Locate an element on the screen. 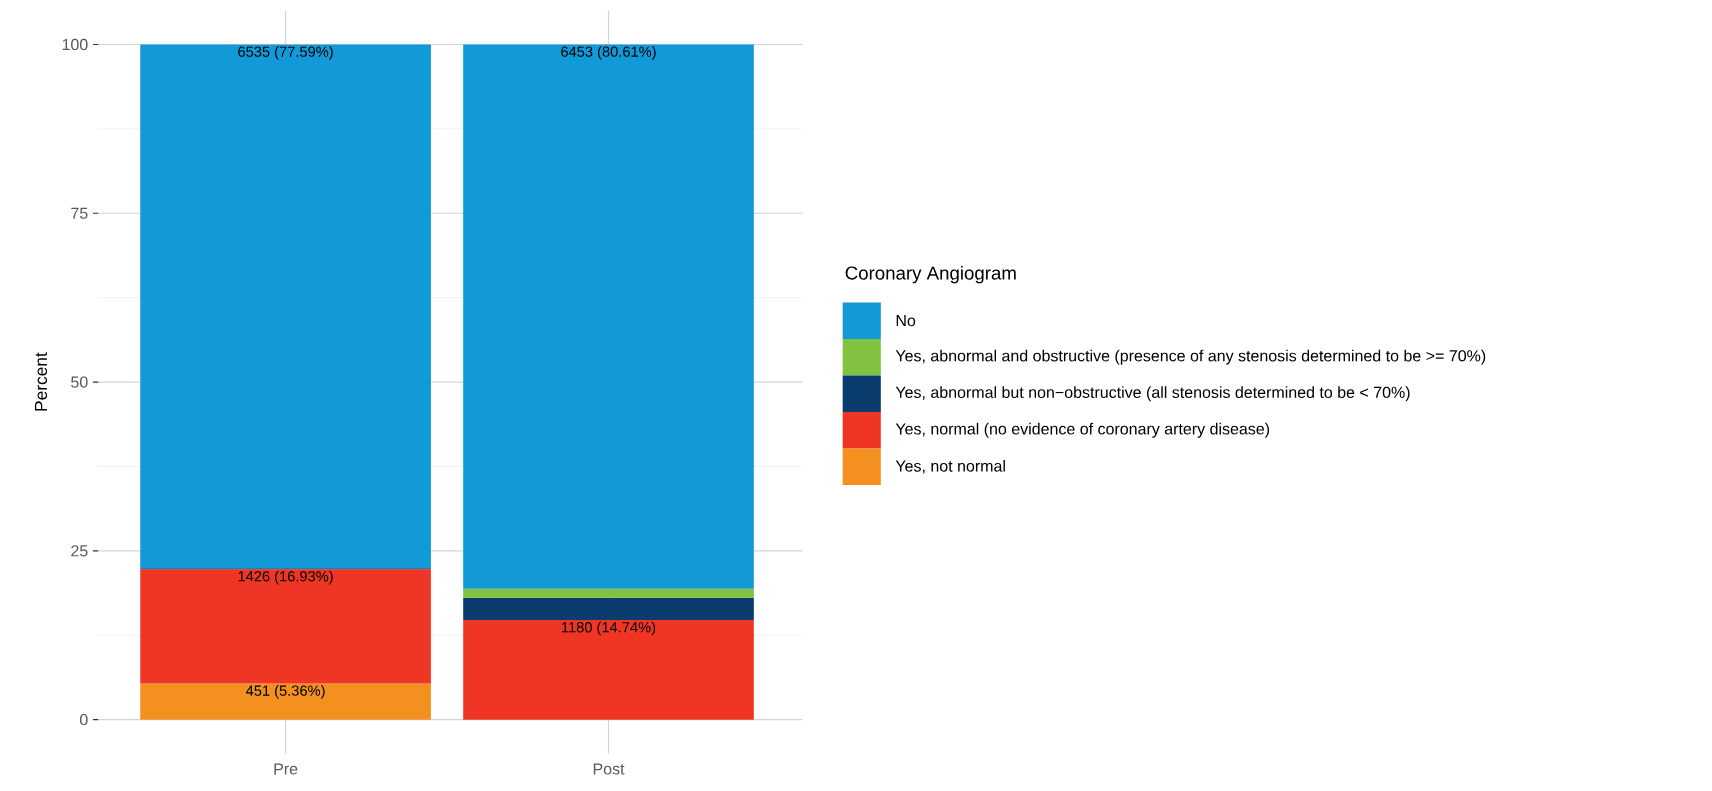 Image resolution: width=1712 pixels, height=791 pixels. y-tick-label: 50 is located at coordinates (79, 382).